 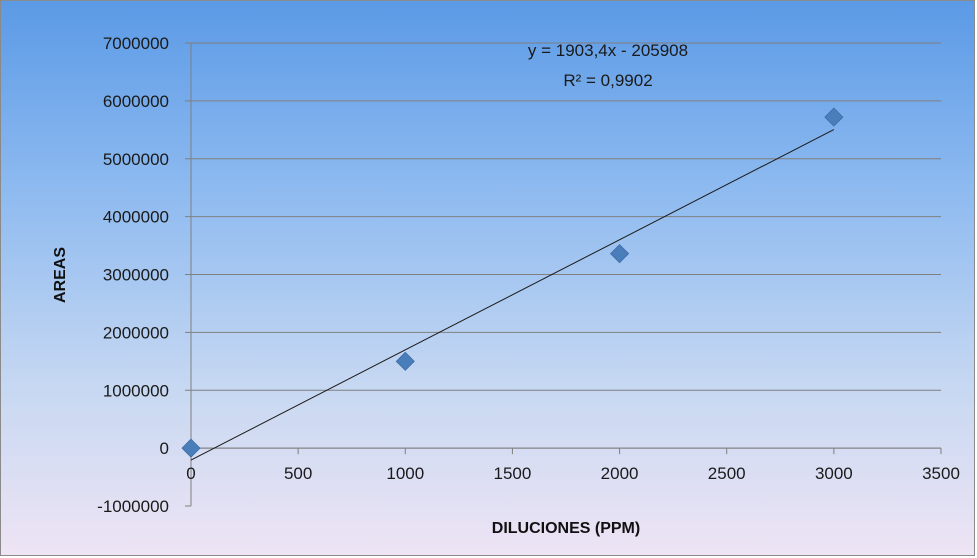 What do you see at coordinates (298, 473) in the screenshot?
I see `x-tick-label: 500` at bounding box center [298, 473].